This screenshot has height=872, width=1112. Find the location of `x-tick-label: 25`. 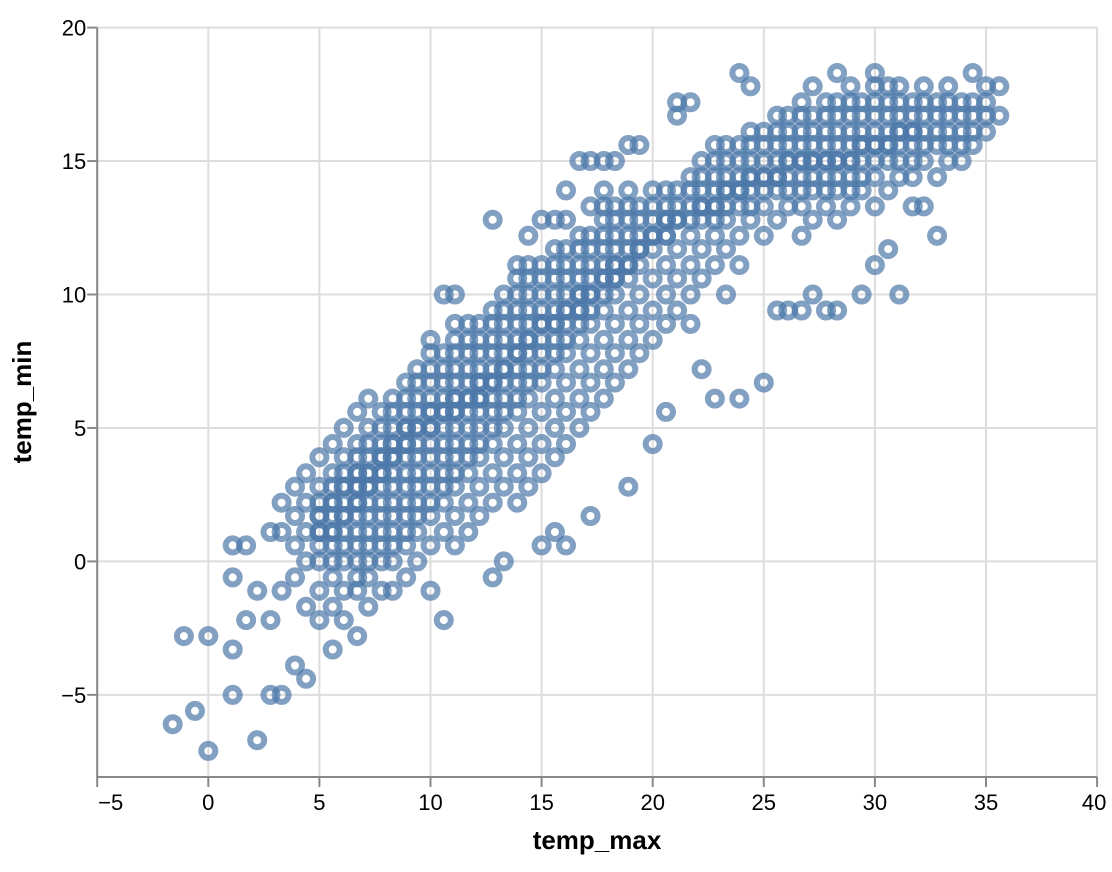

x-tick-label: 25 is located at coordinates (764, 802).